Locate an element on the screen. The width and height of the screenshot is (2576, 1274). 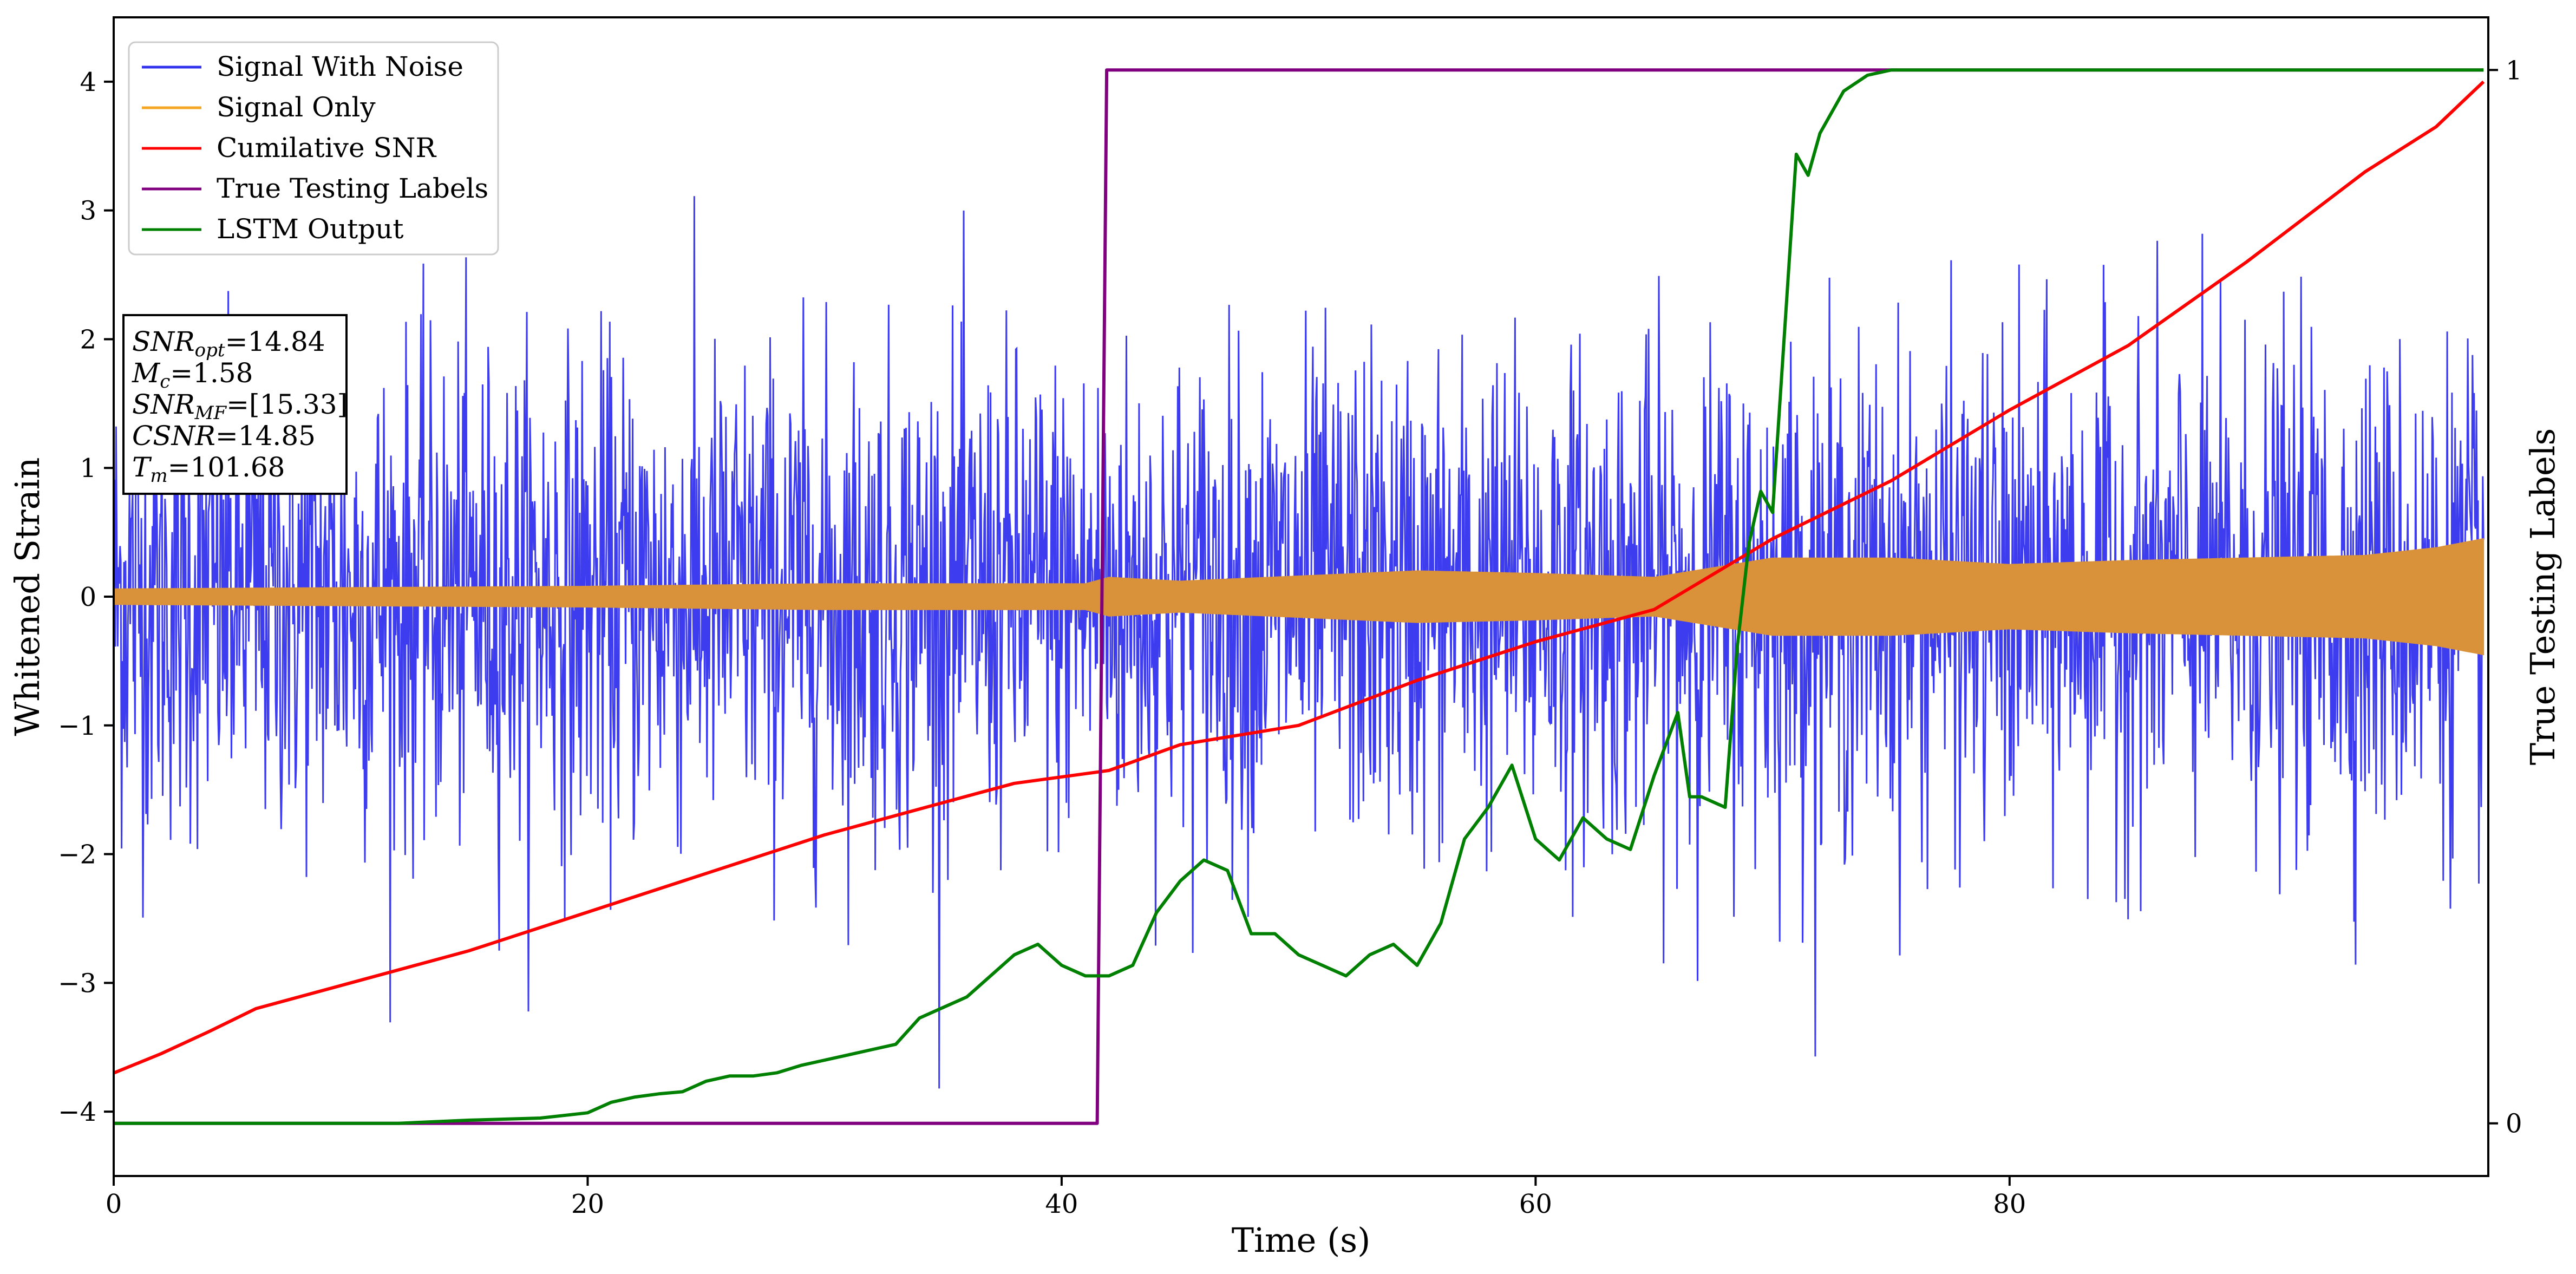
signal-only-band is located at coordinates (1300, 597).